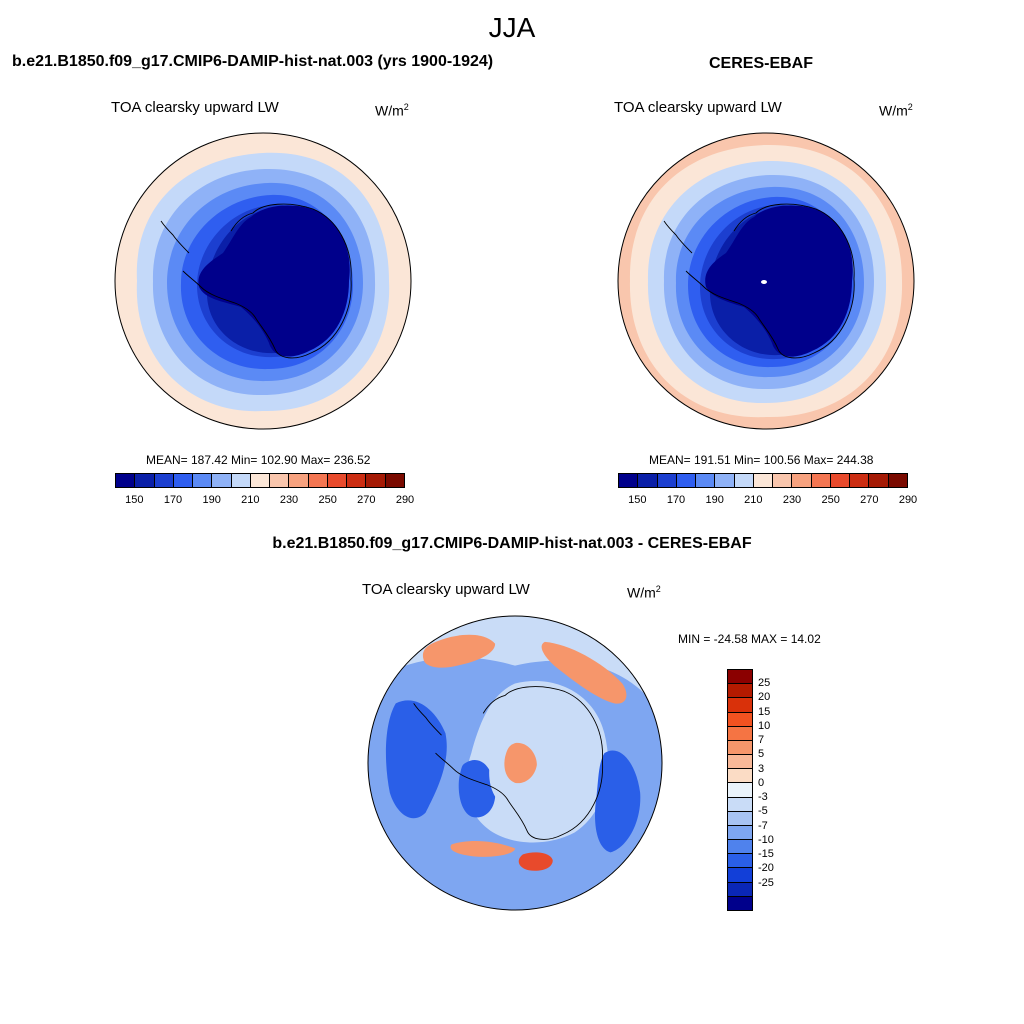 Image resolution: width=1024 pixels, height=1024 pixels. What do you see at coordinates (761, 740) in the screenshot?
I see `colorbar-tick-label: 7` at bounding box center [761, 740].